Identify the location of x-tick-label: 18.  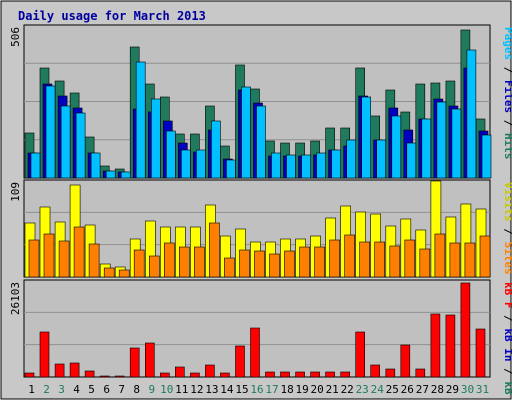
(286, 389).